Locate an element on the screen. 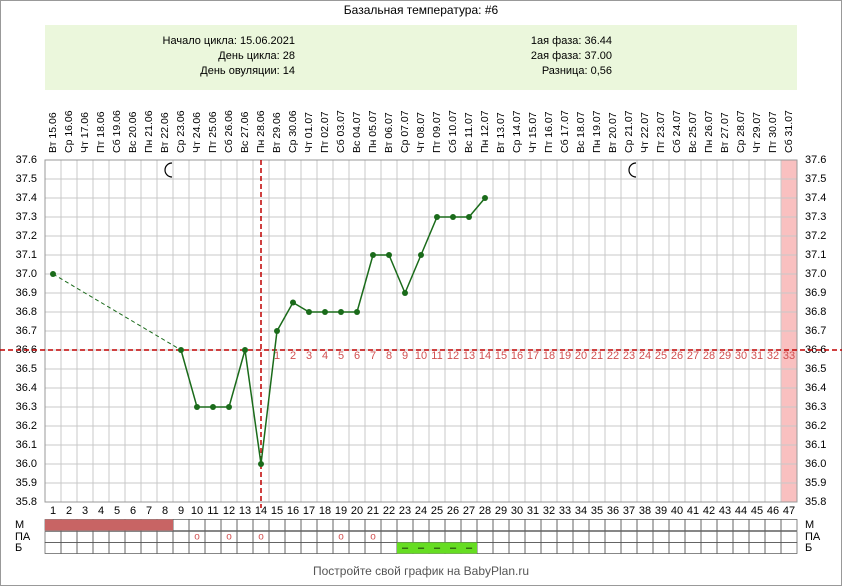  phase2-day: 3 is located at coordinates (309, 356).